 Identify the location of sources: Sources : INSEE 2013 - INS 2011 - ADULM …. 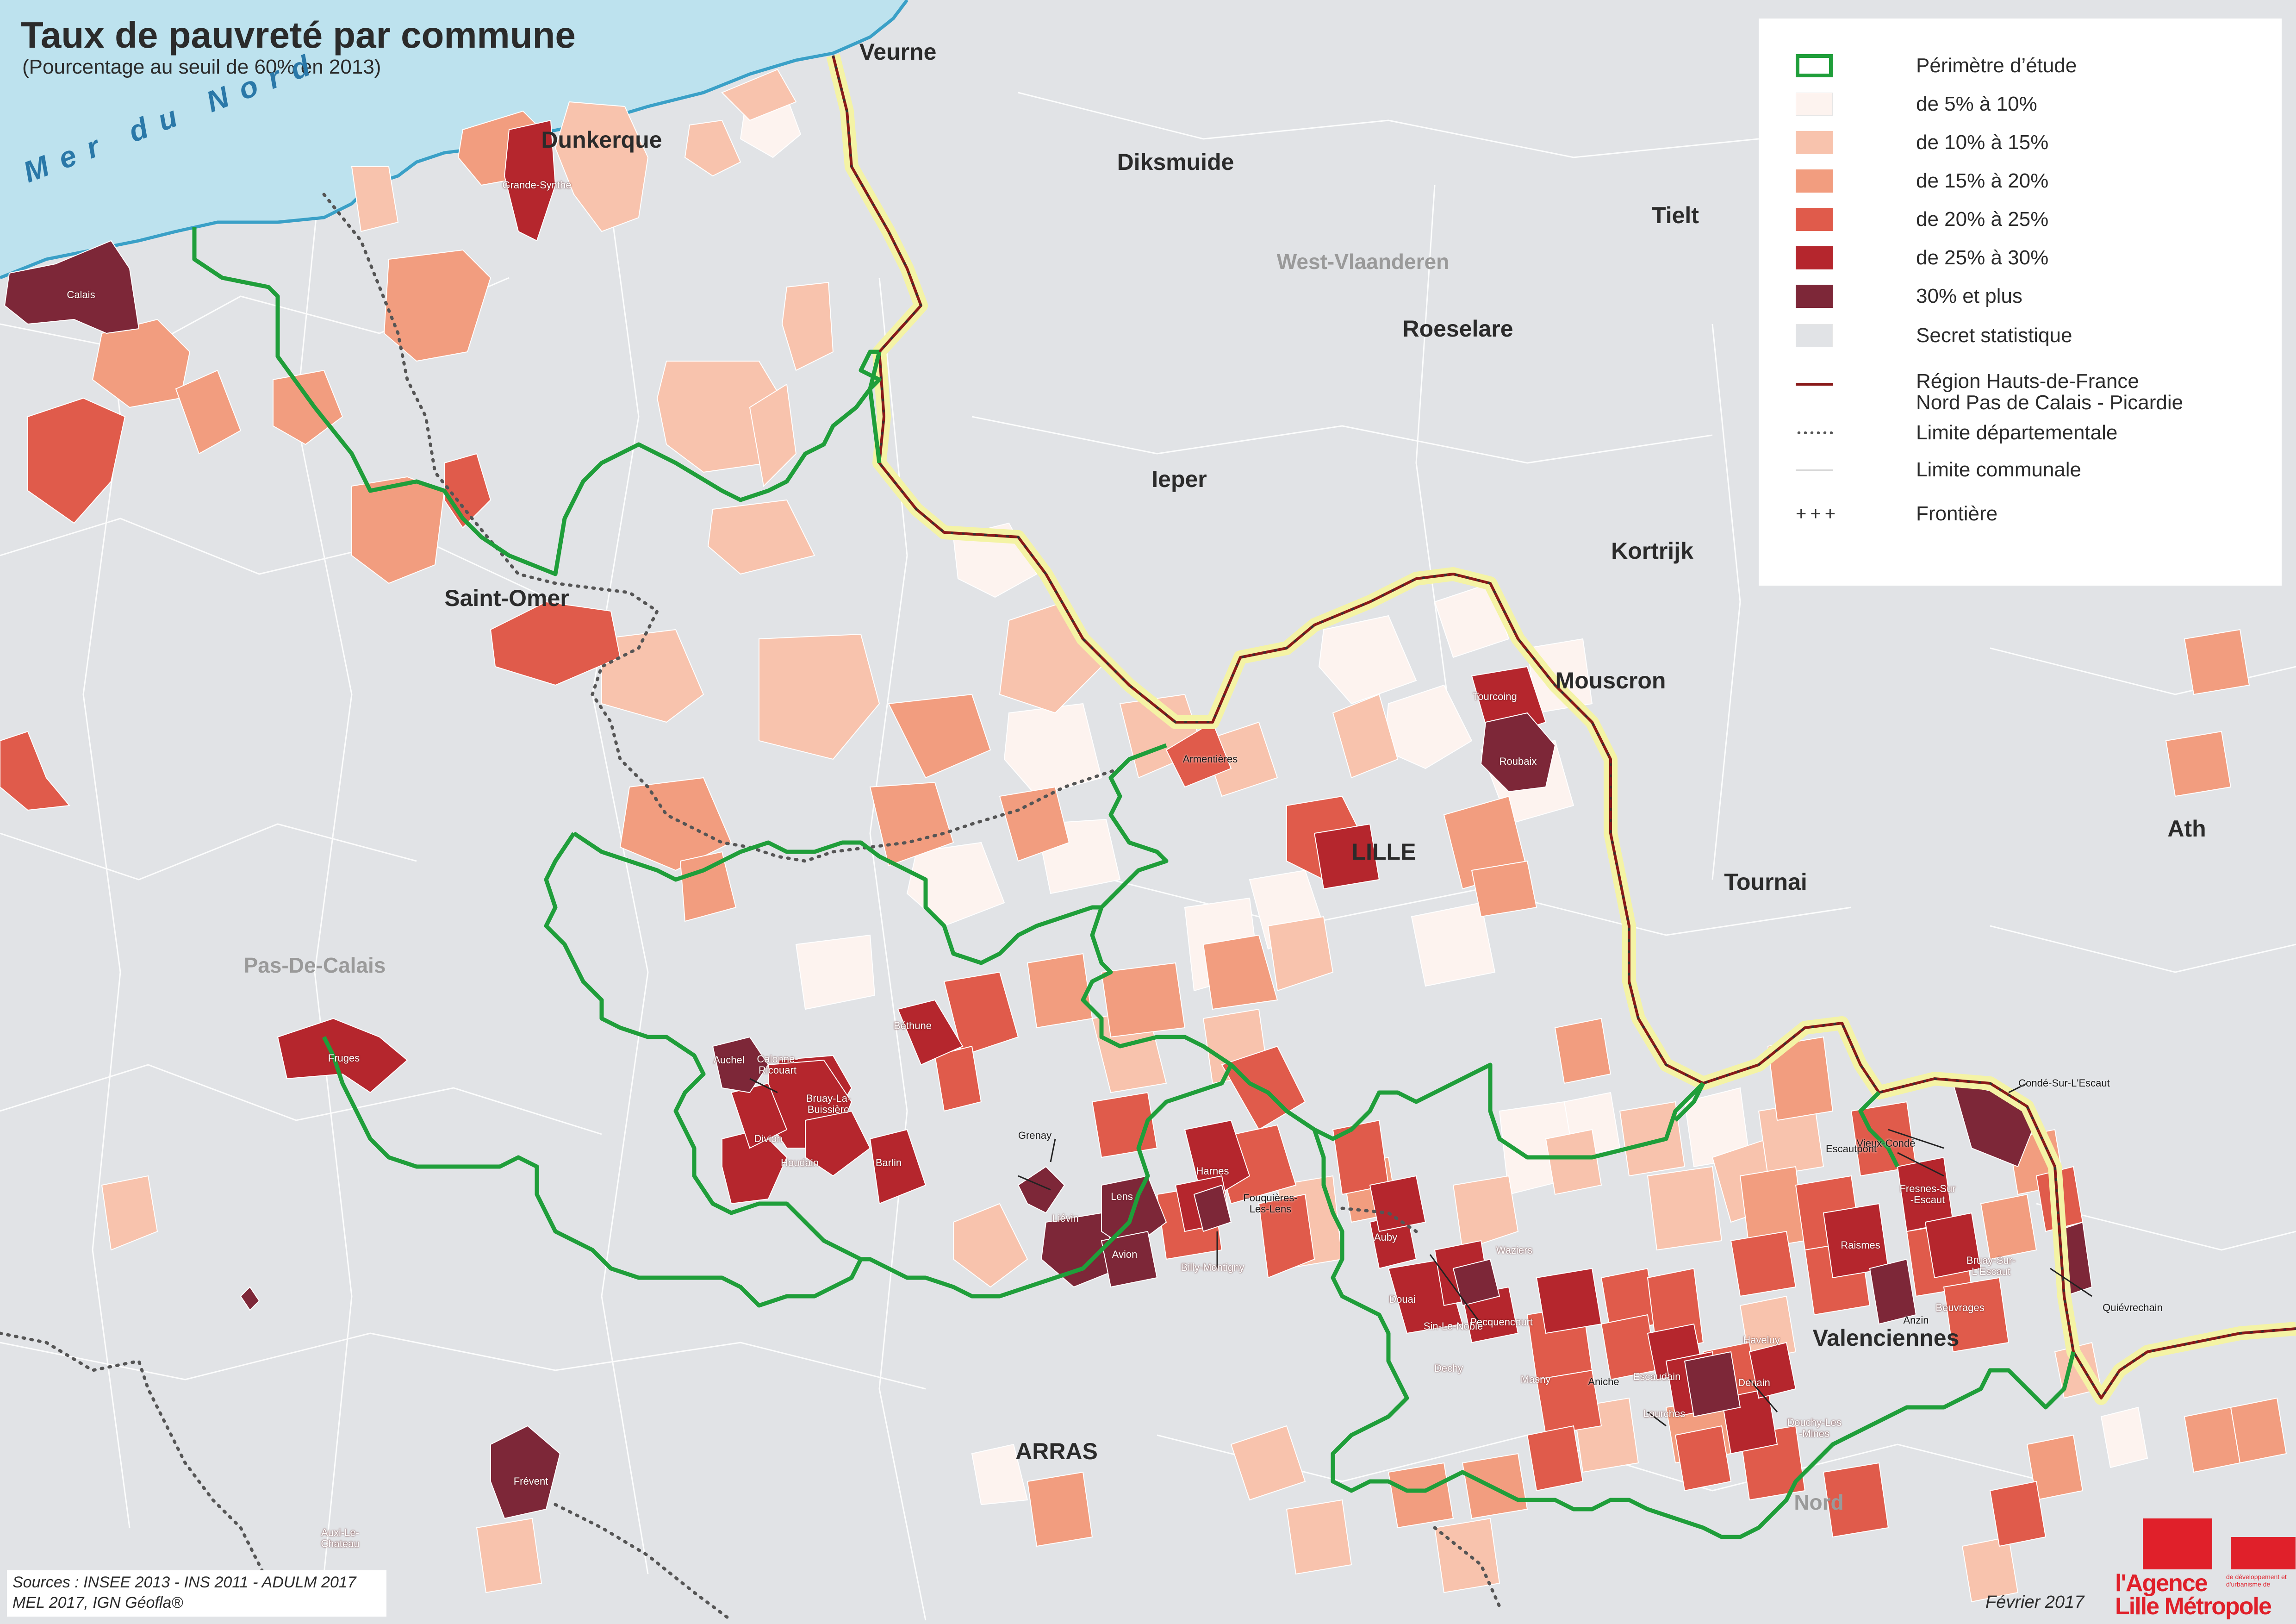
(196, 1593).